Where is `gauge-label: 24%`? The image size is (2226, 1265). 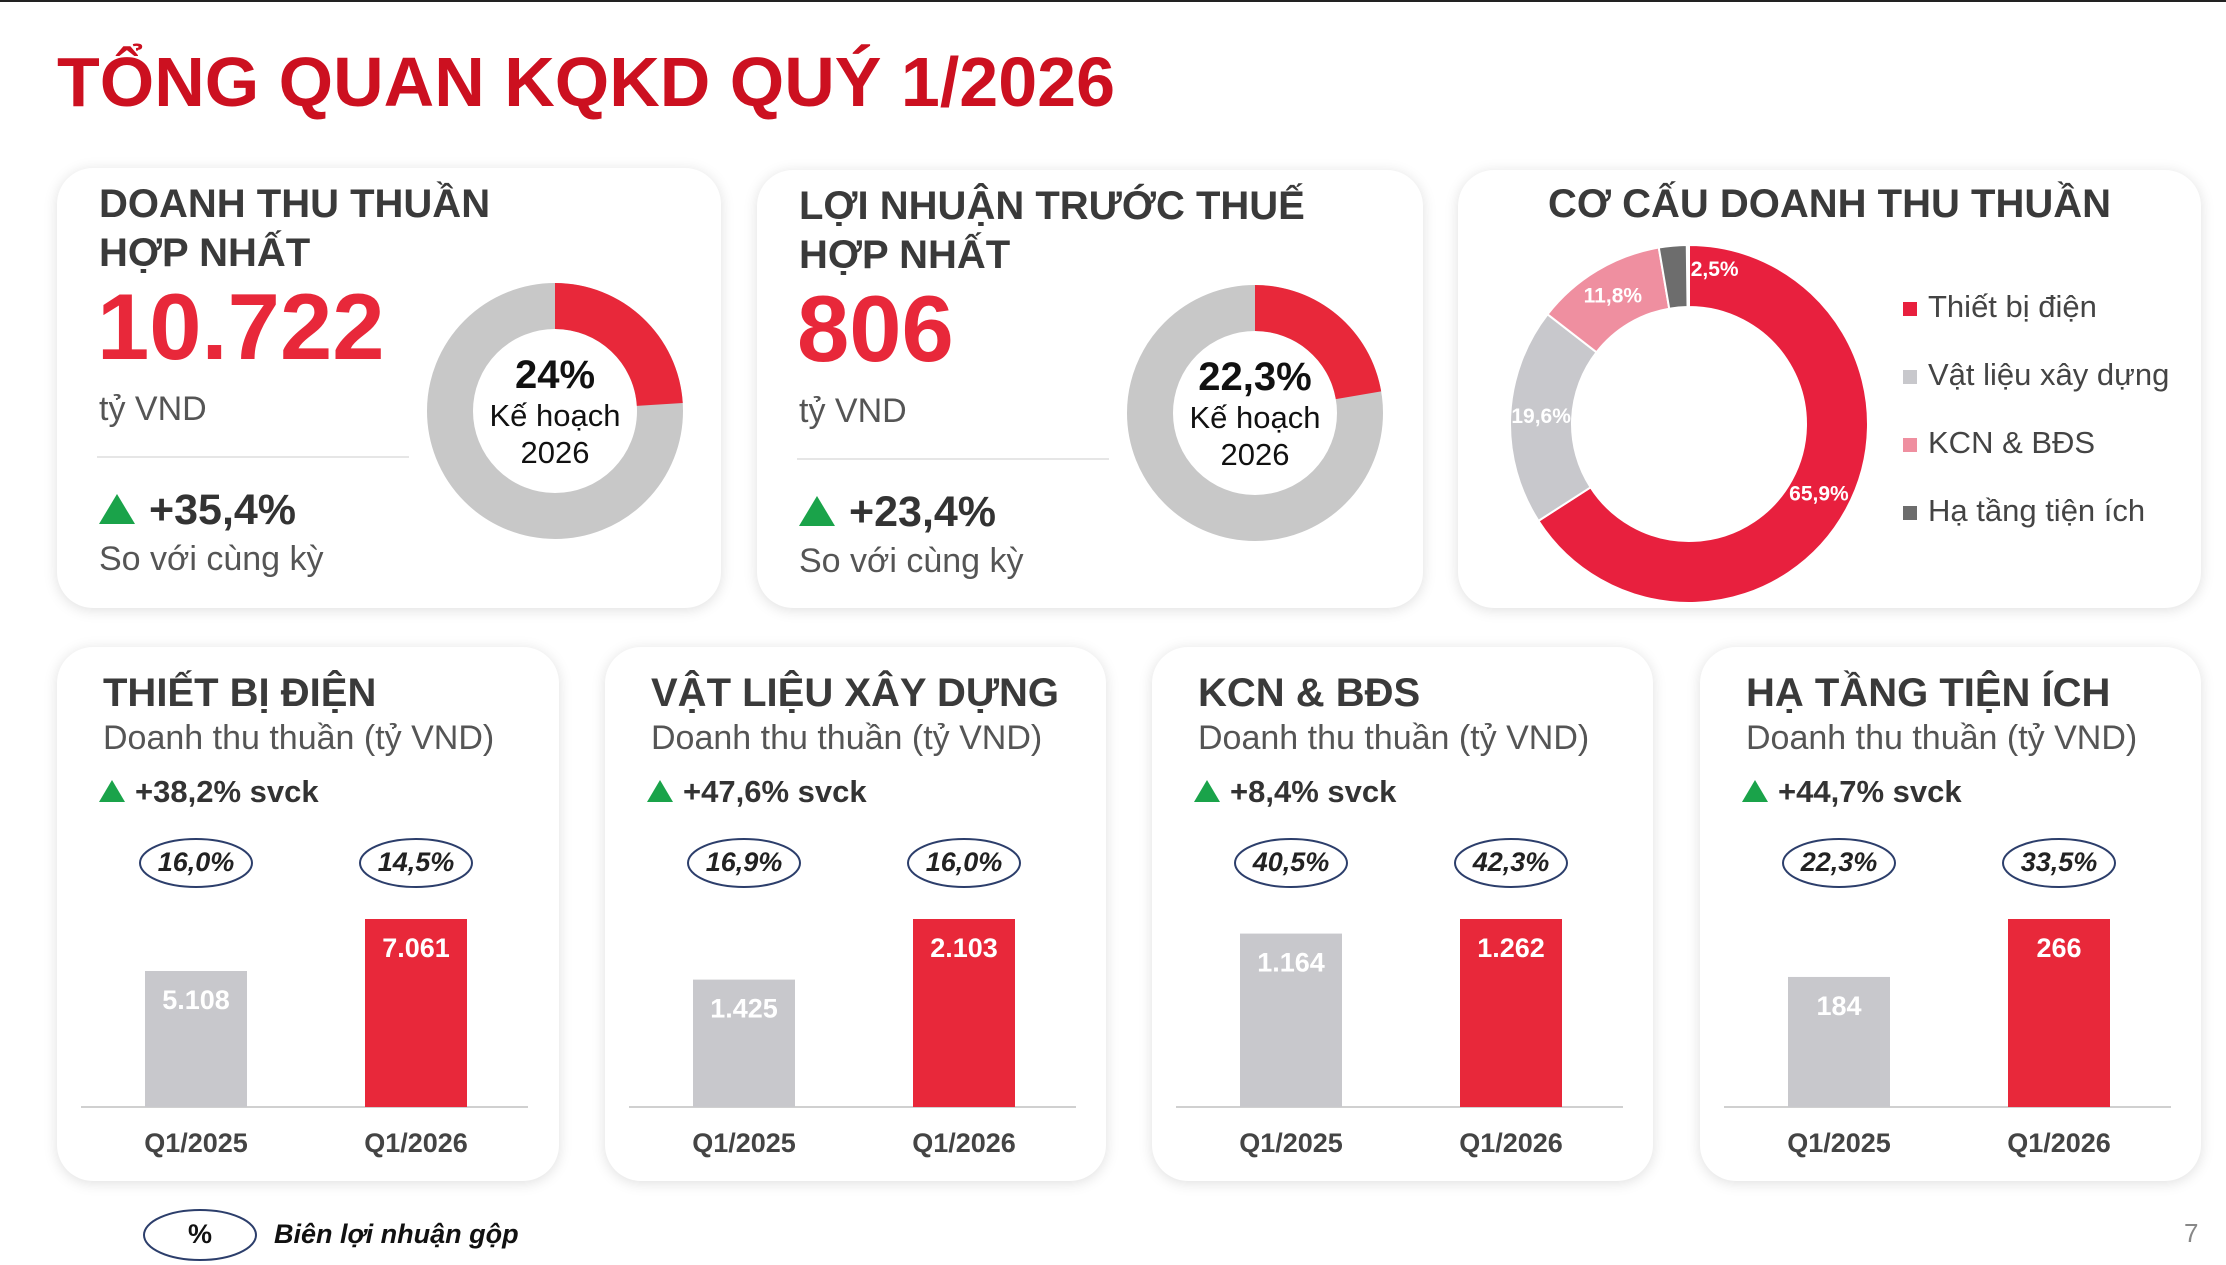
gauge-label: 24% is located at coordinates (555, 375).